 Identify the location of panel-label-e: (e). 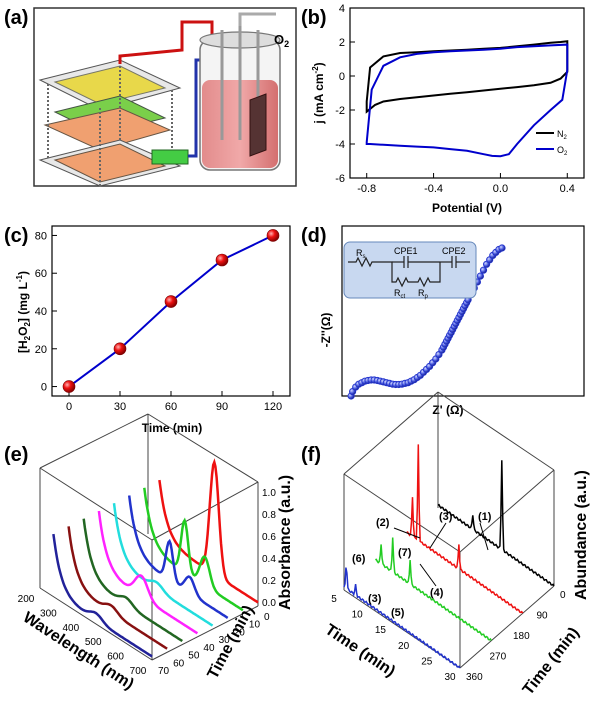
(16, 455).